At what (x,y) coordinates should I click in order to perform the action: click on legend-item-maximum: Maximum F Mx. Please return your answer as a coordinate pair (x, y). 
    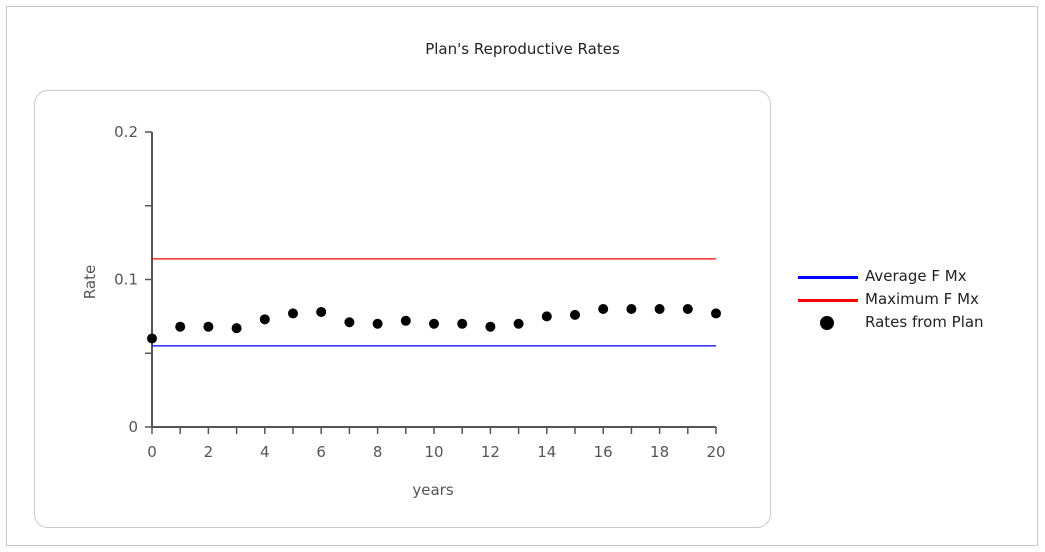
    Looking at the image, I should click on (915, 299).